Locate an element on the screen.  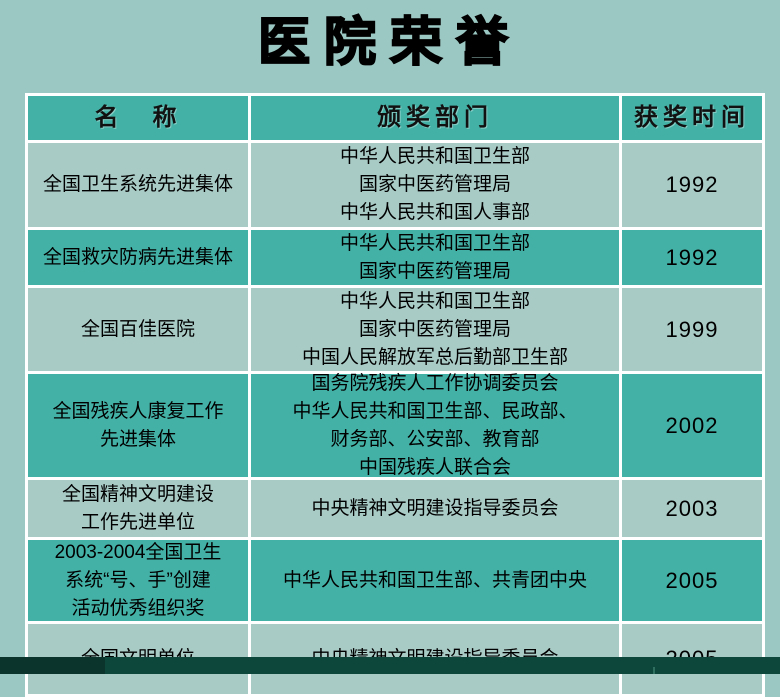
year-cell: 2003 is located at coordinates (692, 508).